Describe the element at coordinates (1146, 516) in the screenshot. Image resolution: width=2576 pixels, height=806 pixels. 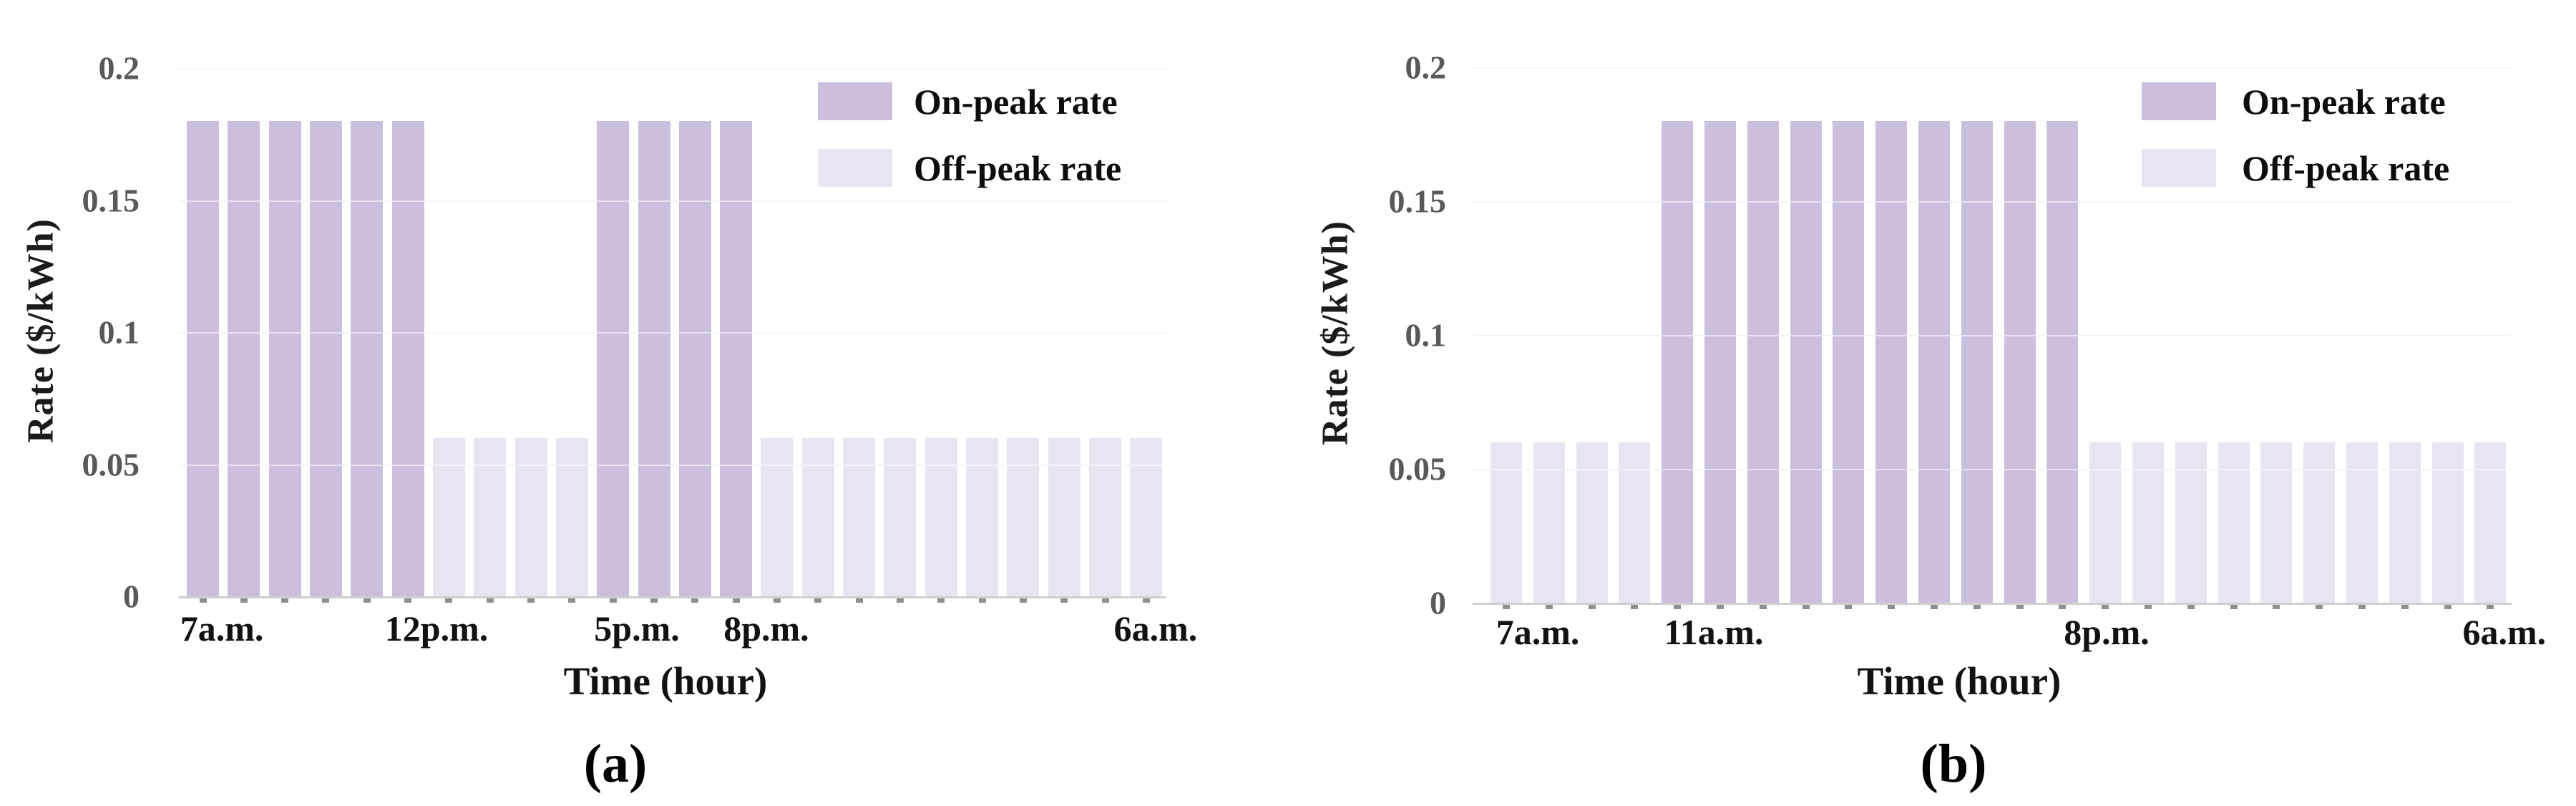
I see `off-peak-bar-6a.m.` at that location.